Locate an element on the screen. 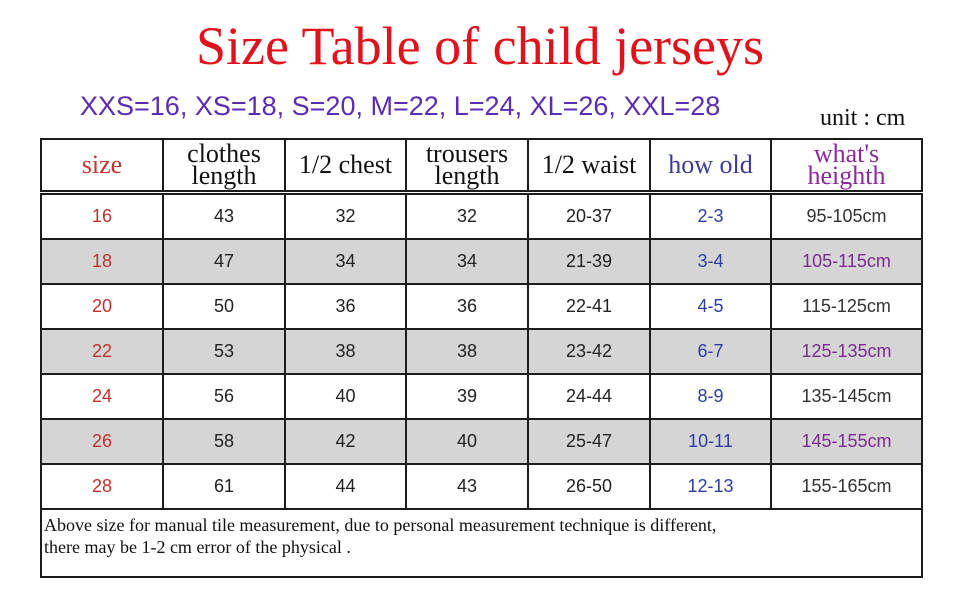  cell-trousers-length: 38 is located at coordinates (467, 351).